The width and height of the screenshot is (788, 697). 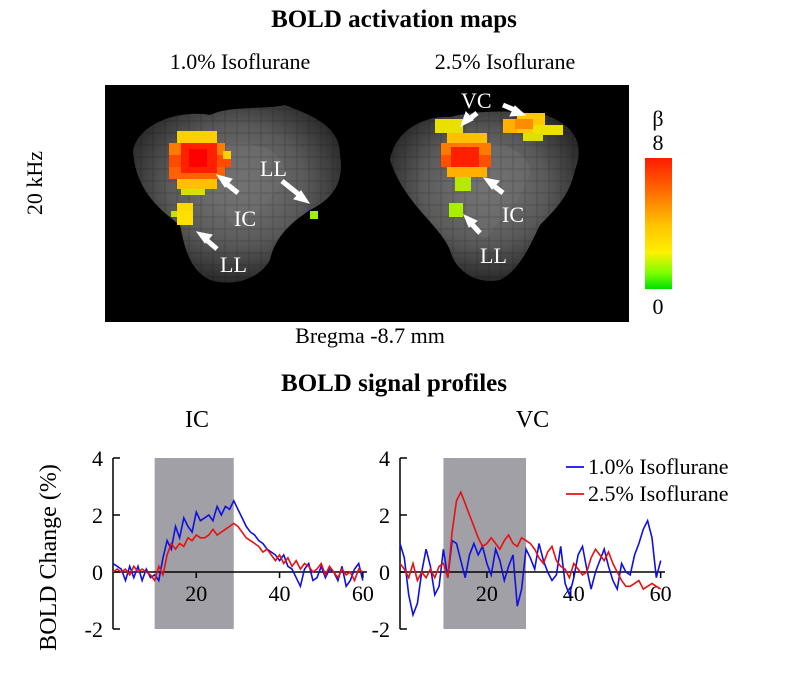 What do you see at coordinates (204, 237) in the screenshot?
I see `arrow-left-ll-lower-head` at bounding box center [204, 237].